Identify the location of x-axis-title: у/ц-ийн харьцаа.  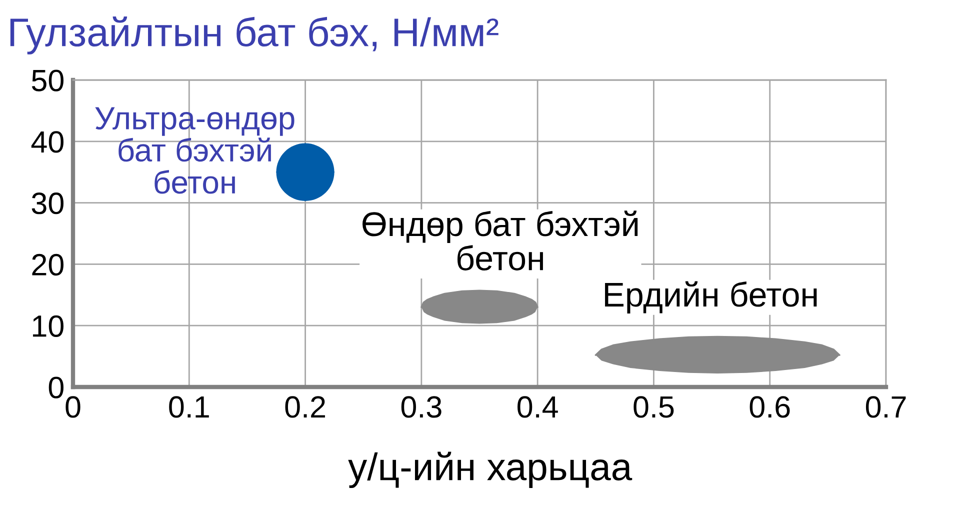
(490, 470).